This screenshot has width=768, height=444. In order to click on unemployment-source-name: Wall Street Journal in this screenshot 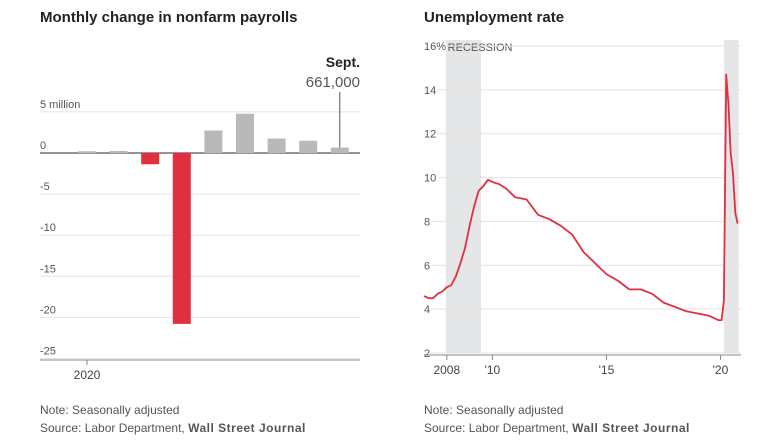, I will do `click(631, 428)`.